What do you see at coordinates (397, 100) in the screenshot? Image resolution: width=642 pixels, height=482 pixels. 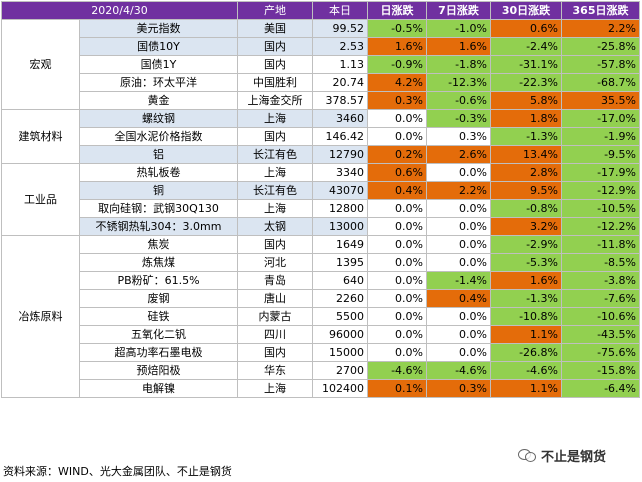 I see `change-1d: 0.3%` at bounding box center [397, 100].